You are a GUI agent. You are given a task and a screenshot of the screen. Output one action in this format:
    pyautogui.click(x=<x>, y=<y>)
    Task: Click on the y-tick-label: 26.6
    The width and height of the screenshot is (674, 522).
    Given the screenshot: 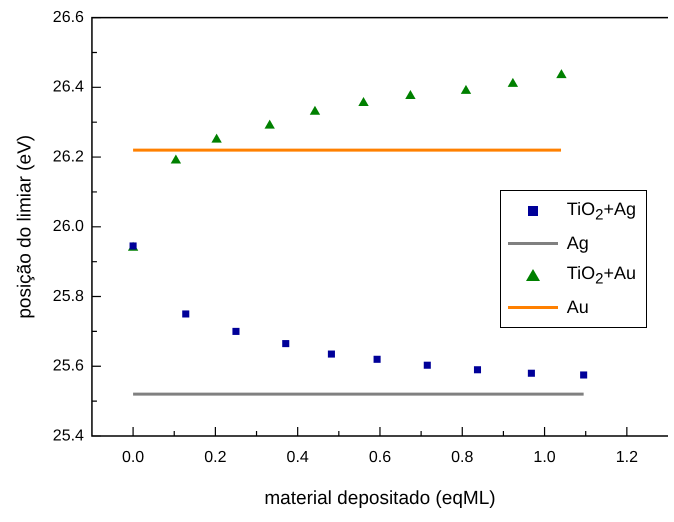 What is the action you would take?
    pyautogui.click(x=68, y=17)
    